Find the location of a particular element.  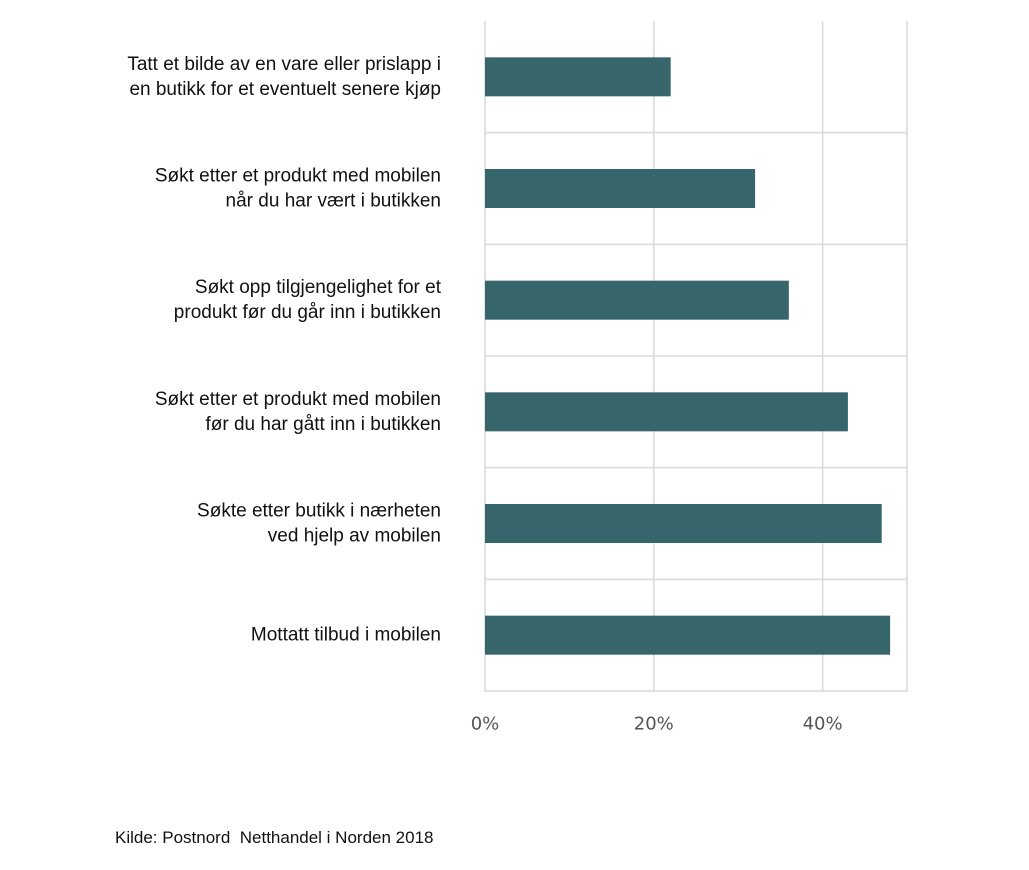

x-axis-ticks: 0% 20% 40% is located at coordinates (657, 724).